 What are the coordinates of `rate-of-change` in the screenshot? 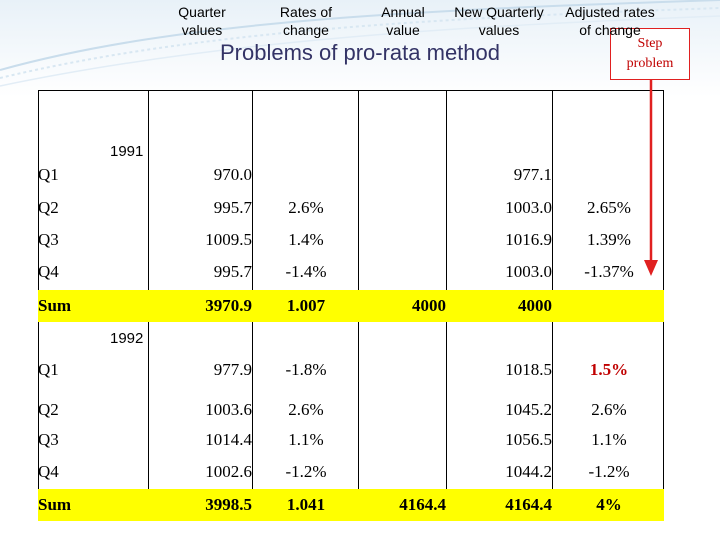 It's located at (306, 175).